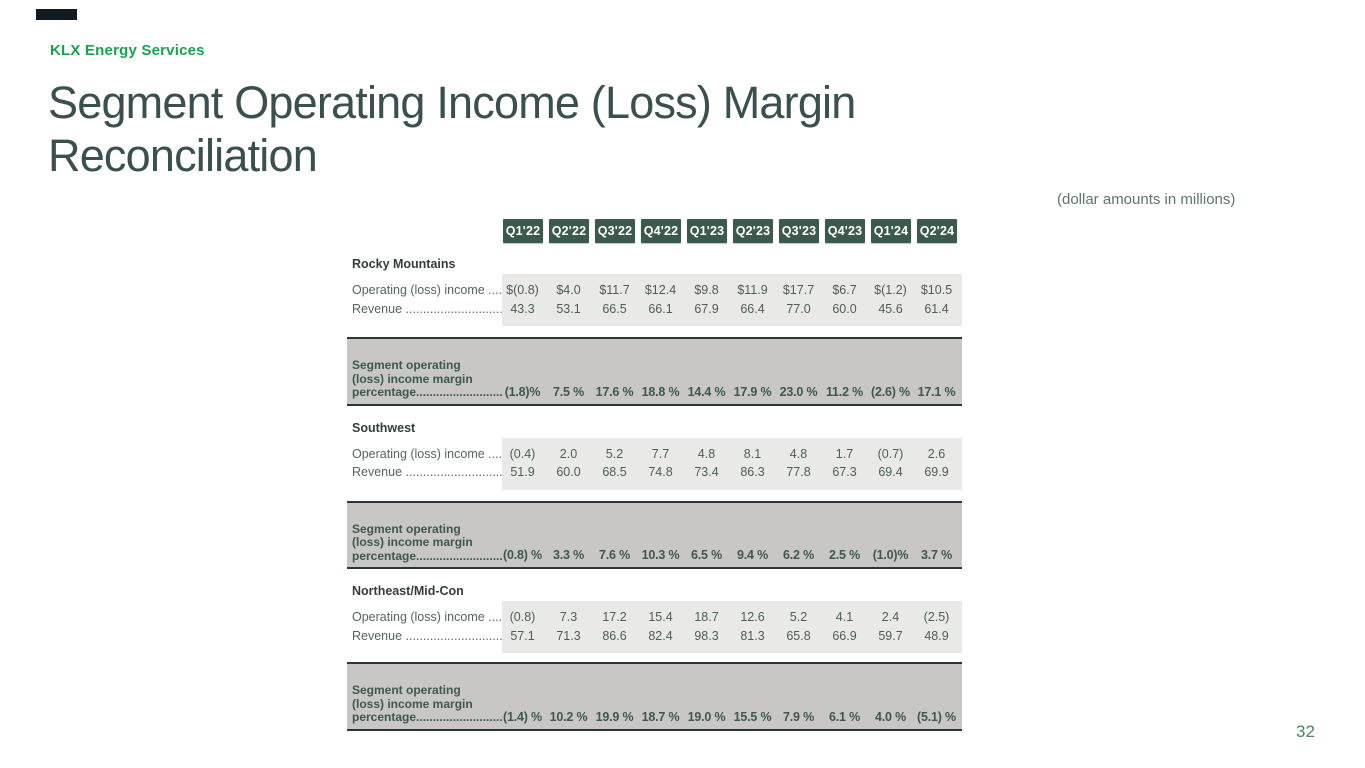  I want to click on cell-Q1'22: 57.1, so click(522, 635).